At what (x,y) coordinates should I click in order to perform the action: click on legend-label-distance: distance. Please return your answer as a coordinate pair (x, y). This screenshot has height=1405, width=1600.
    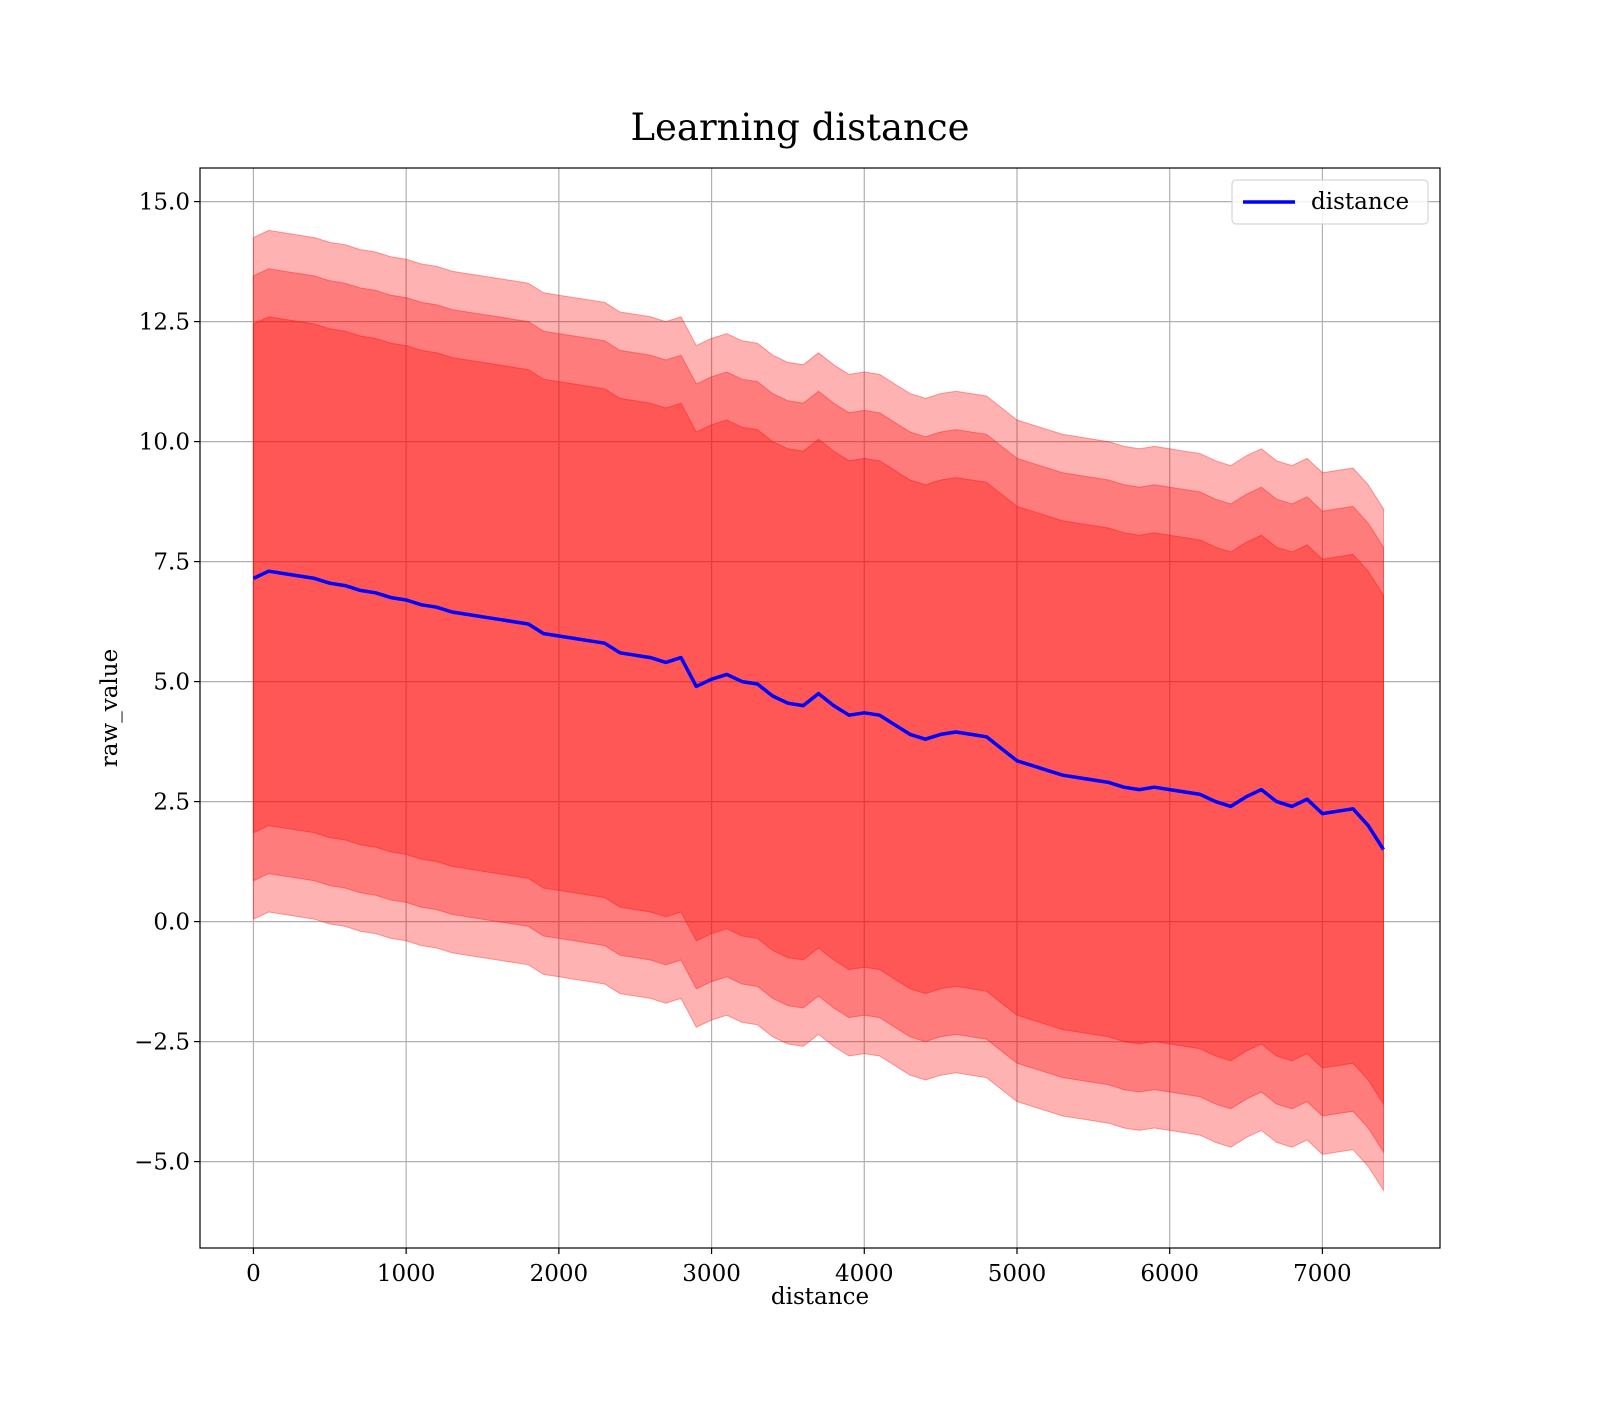
    Looking at the image, I should click on (1360, 202).